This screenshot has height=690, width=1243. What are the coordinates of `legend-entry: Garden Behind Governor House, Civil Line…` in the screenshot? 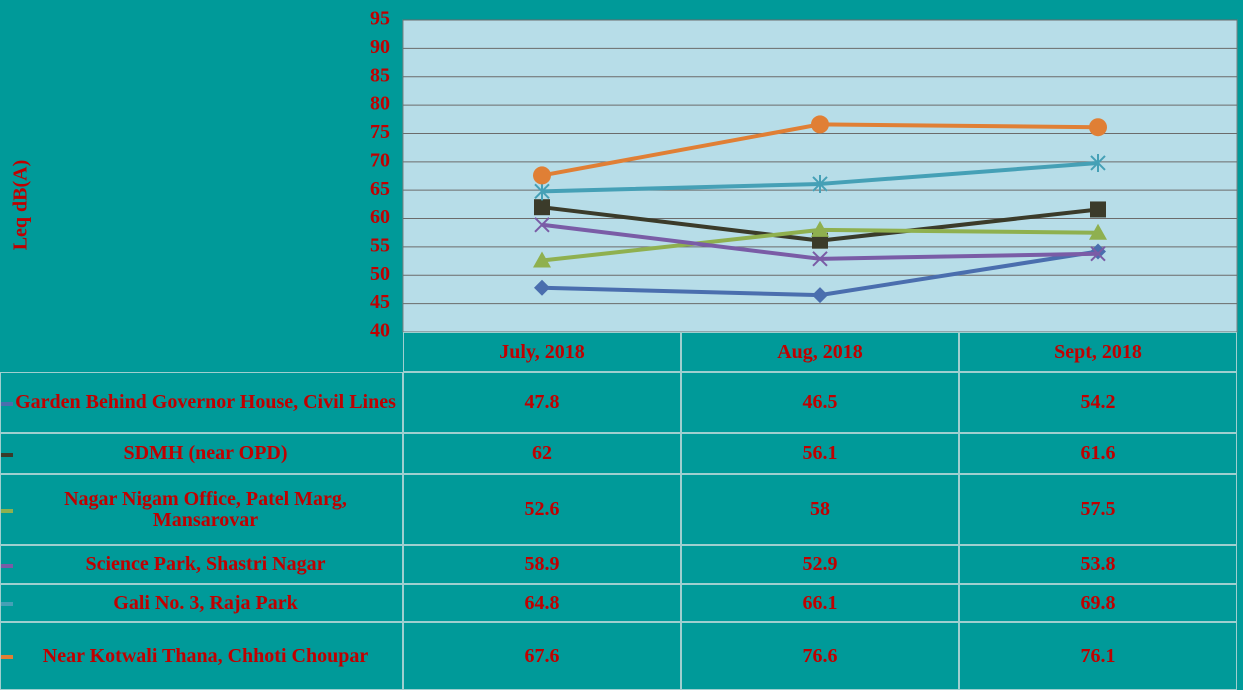 It's located at (201, 402).